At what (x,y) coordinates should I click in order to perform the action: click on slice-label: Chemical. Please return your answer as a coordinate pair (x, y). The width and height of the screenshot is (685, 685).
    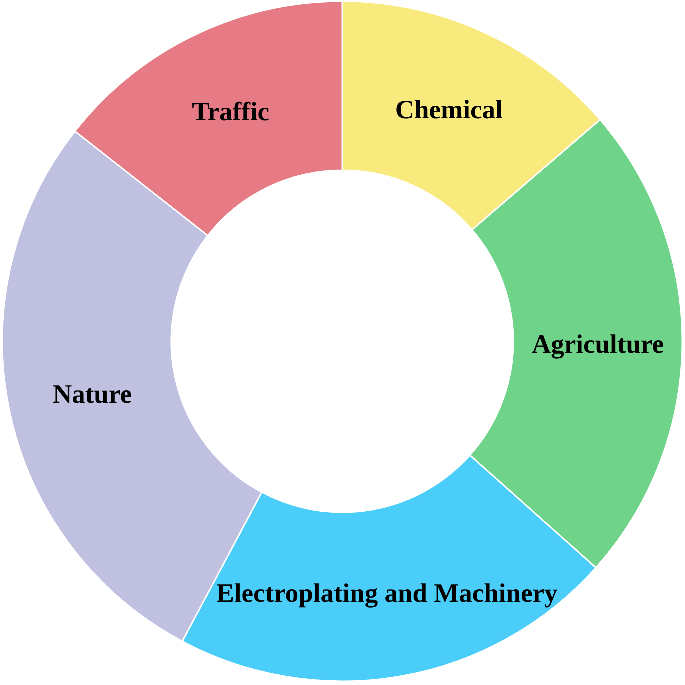
    Looking at the image, I should click on (449, 109).